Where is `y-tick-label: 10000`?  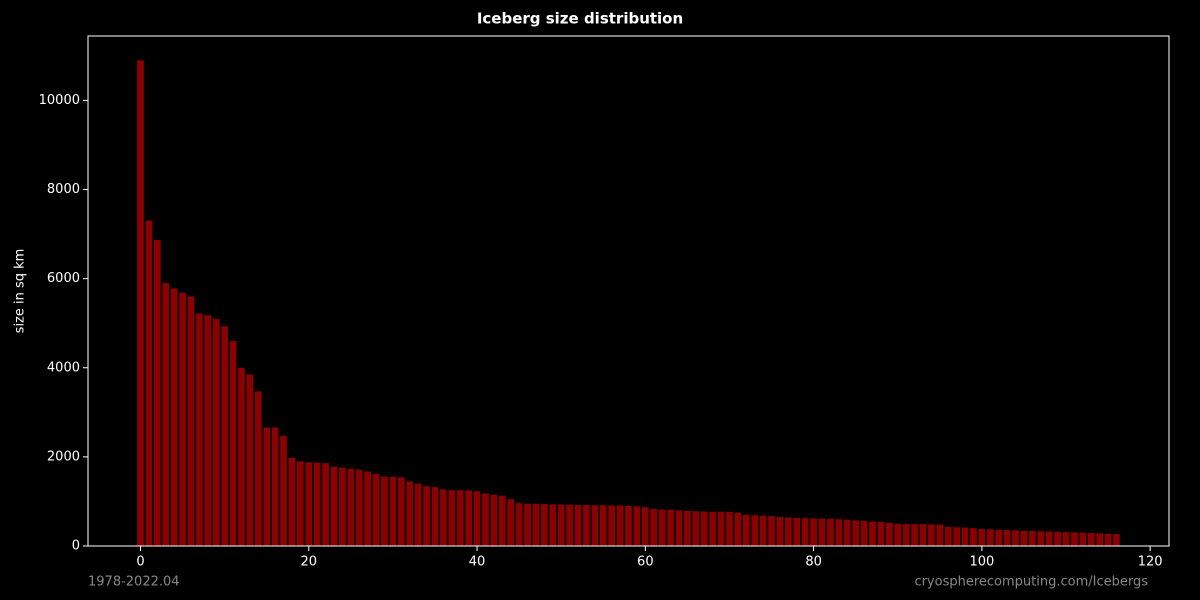
y-tick-label: 10000 is located at coordinates (59, 100).